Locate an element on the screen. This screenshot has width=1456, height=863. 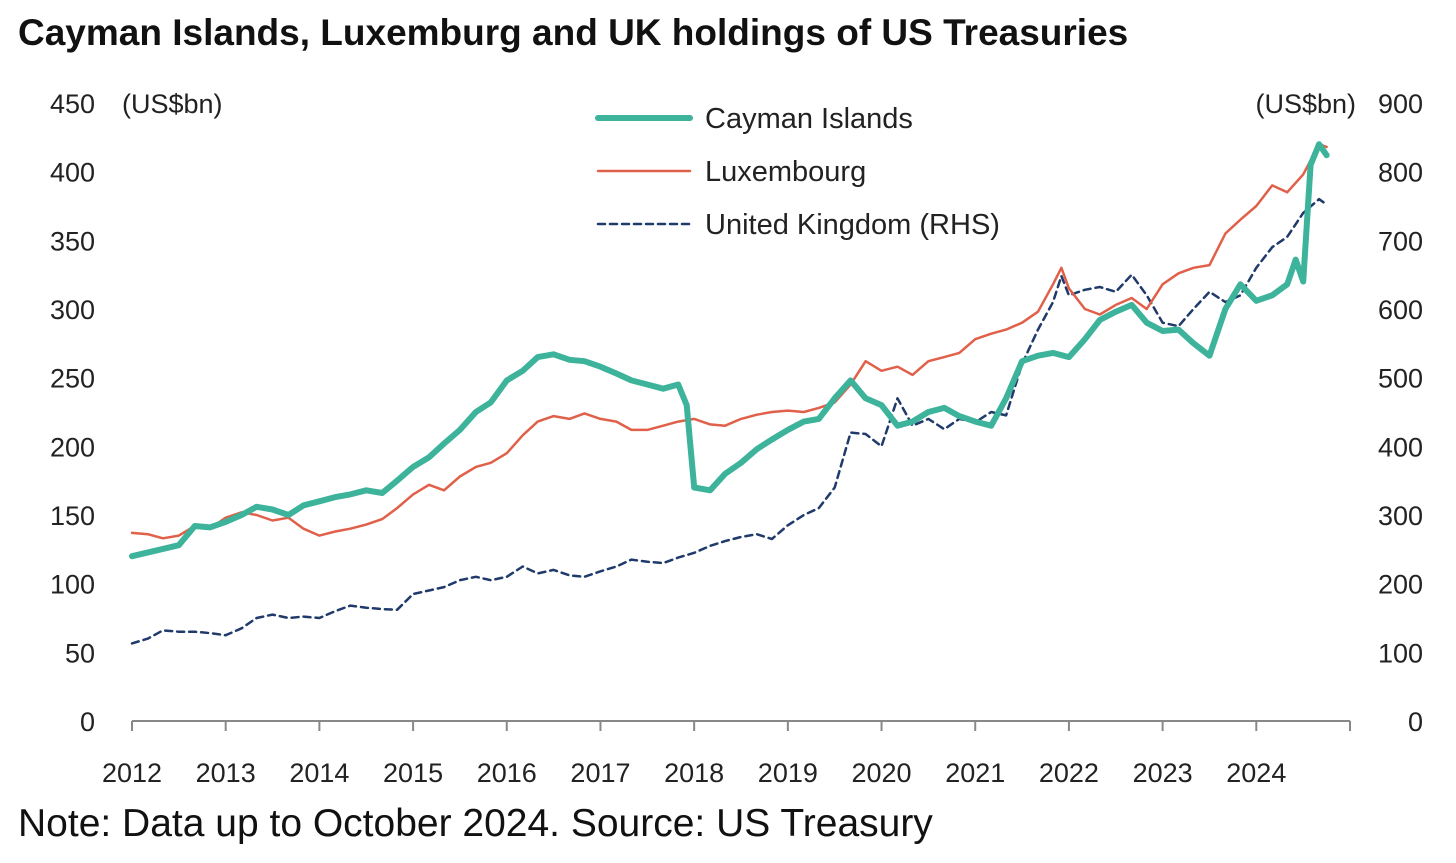
right-tick-label: 300 is located at coordinates (1400, 516).